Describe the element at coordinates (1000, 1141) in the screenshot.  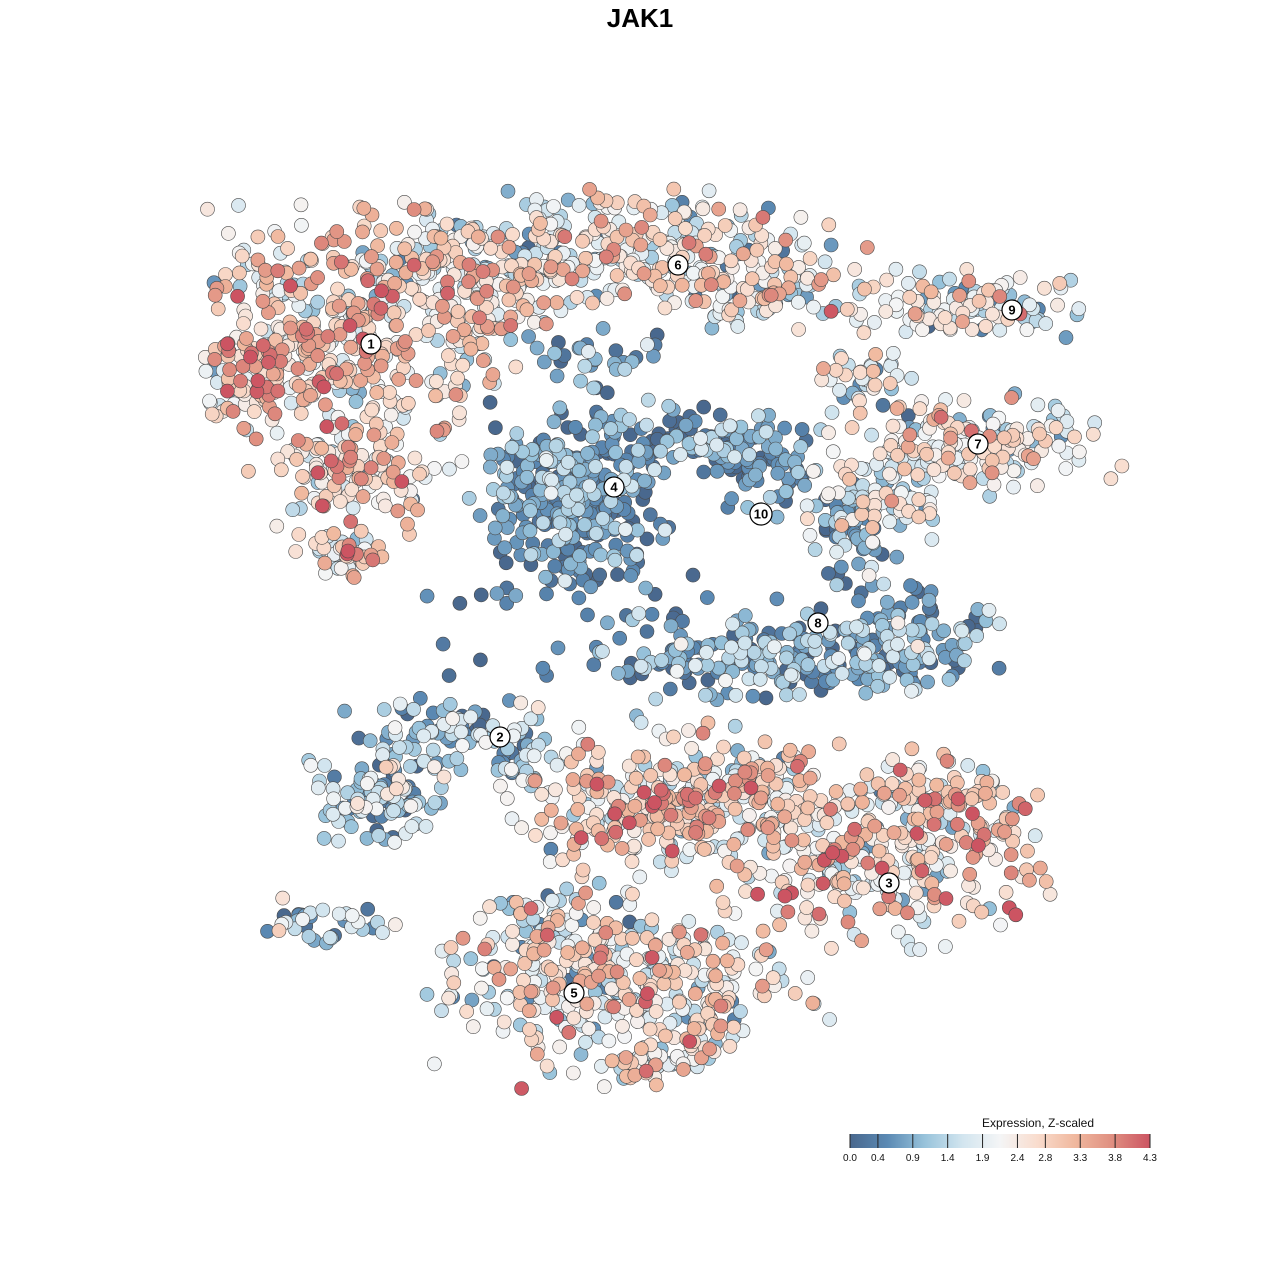
I see `legend-colorbar` at that location.